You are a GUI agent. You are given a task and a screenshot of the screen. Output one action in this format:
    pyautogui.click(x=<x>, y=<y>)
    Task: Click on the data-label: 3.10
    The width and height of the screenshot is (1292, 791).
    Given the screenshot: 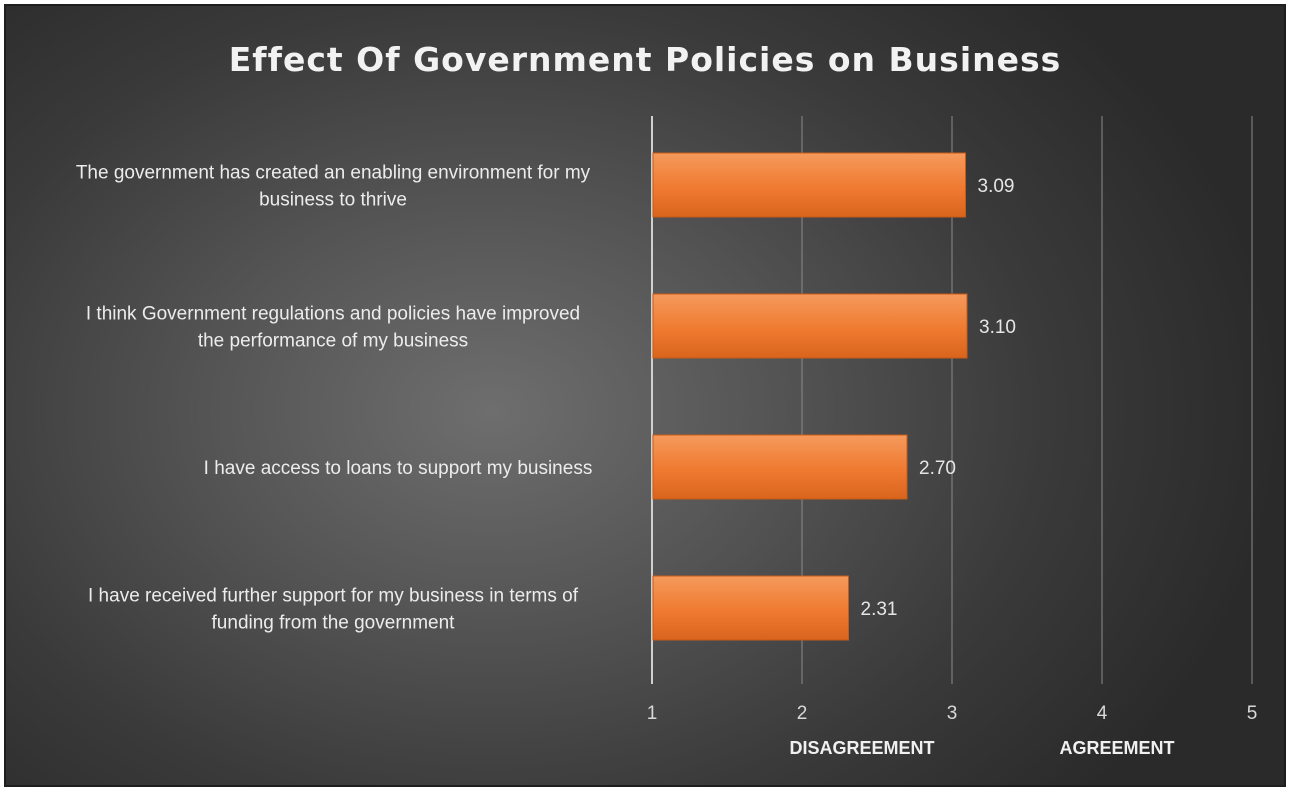 What is the action you would take?
    pyautogui.click(x=997, y=327)
    